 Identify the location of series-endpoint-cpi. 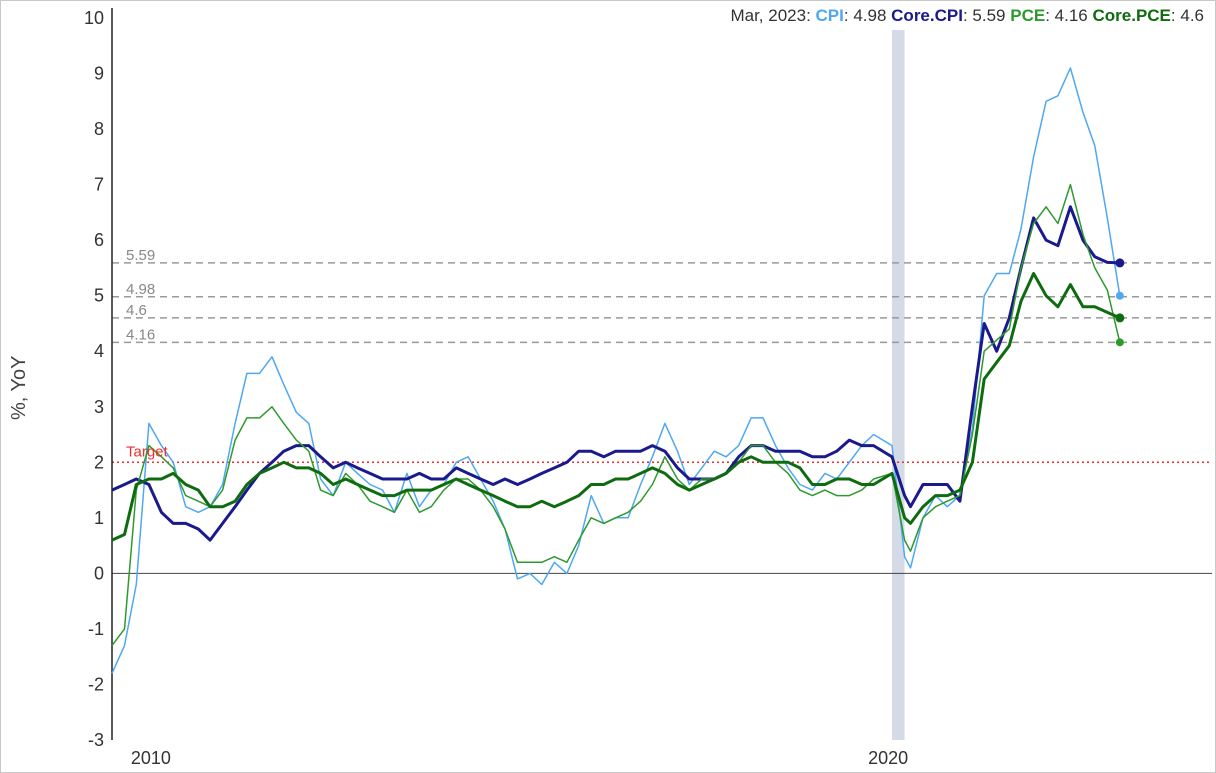
(1120, 296).